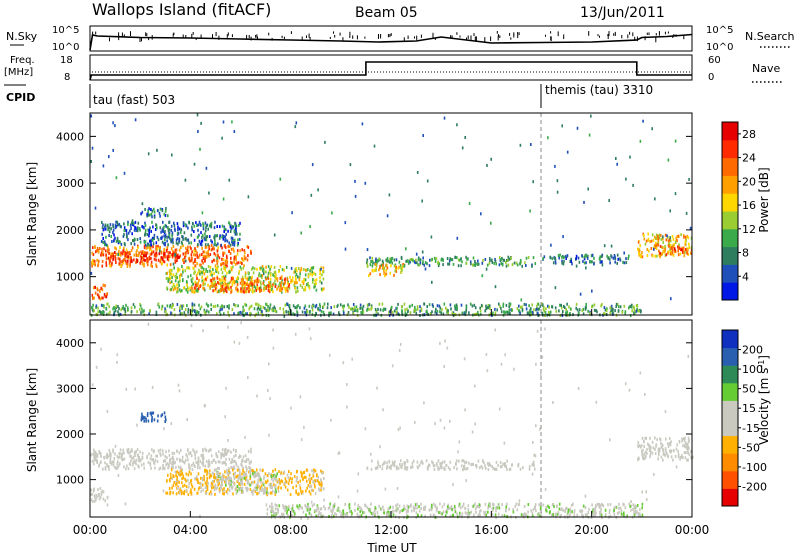 This screenshot has height=554, width=800. Describe the element at coordinates (65, 30) in the screenshot. I see `nsky-top-tick: 10^5` at that location.